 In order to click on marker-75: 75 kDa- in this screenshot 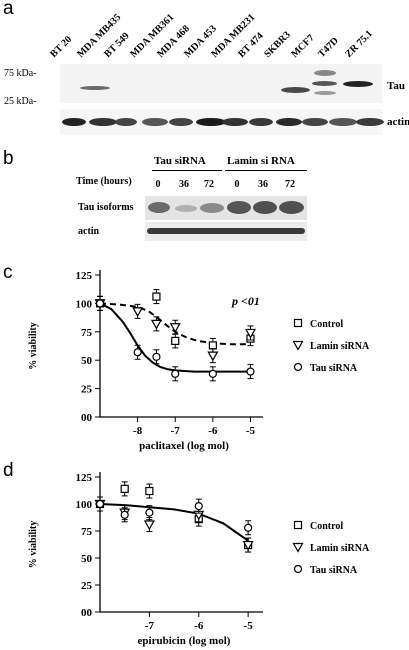, I will do `click(20, 73)`.